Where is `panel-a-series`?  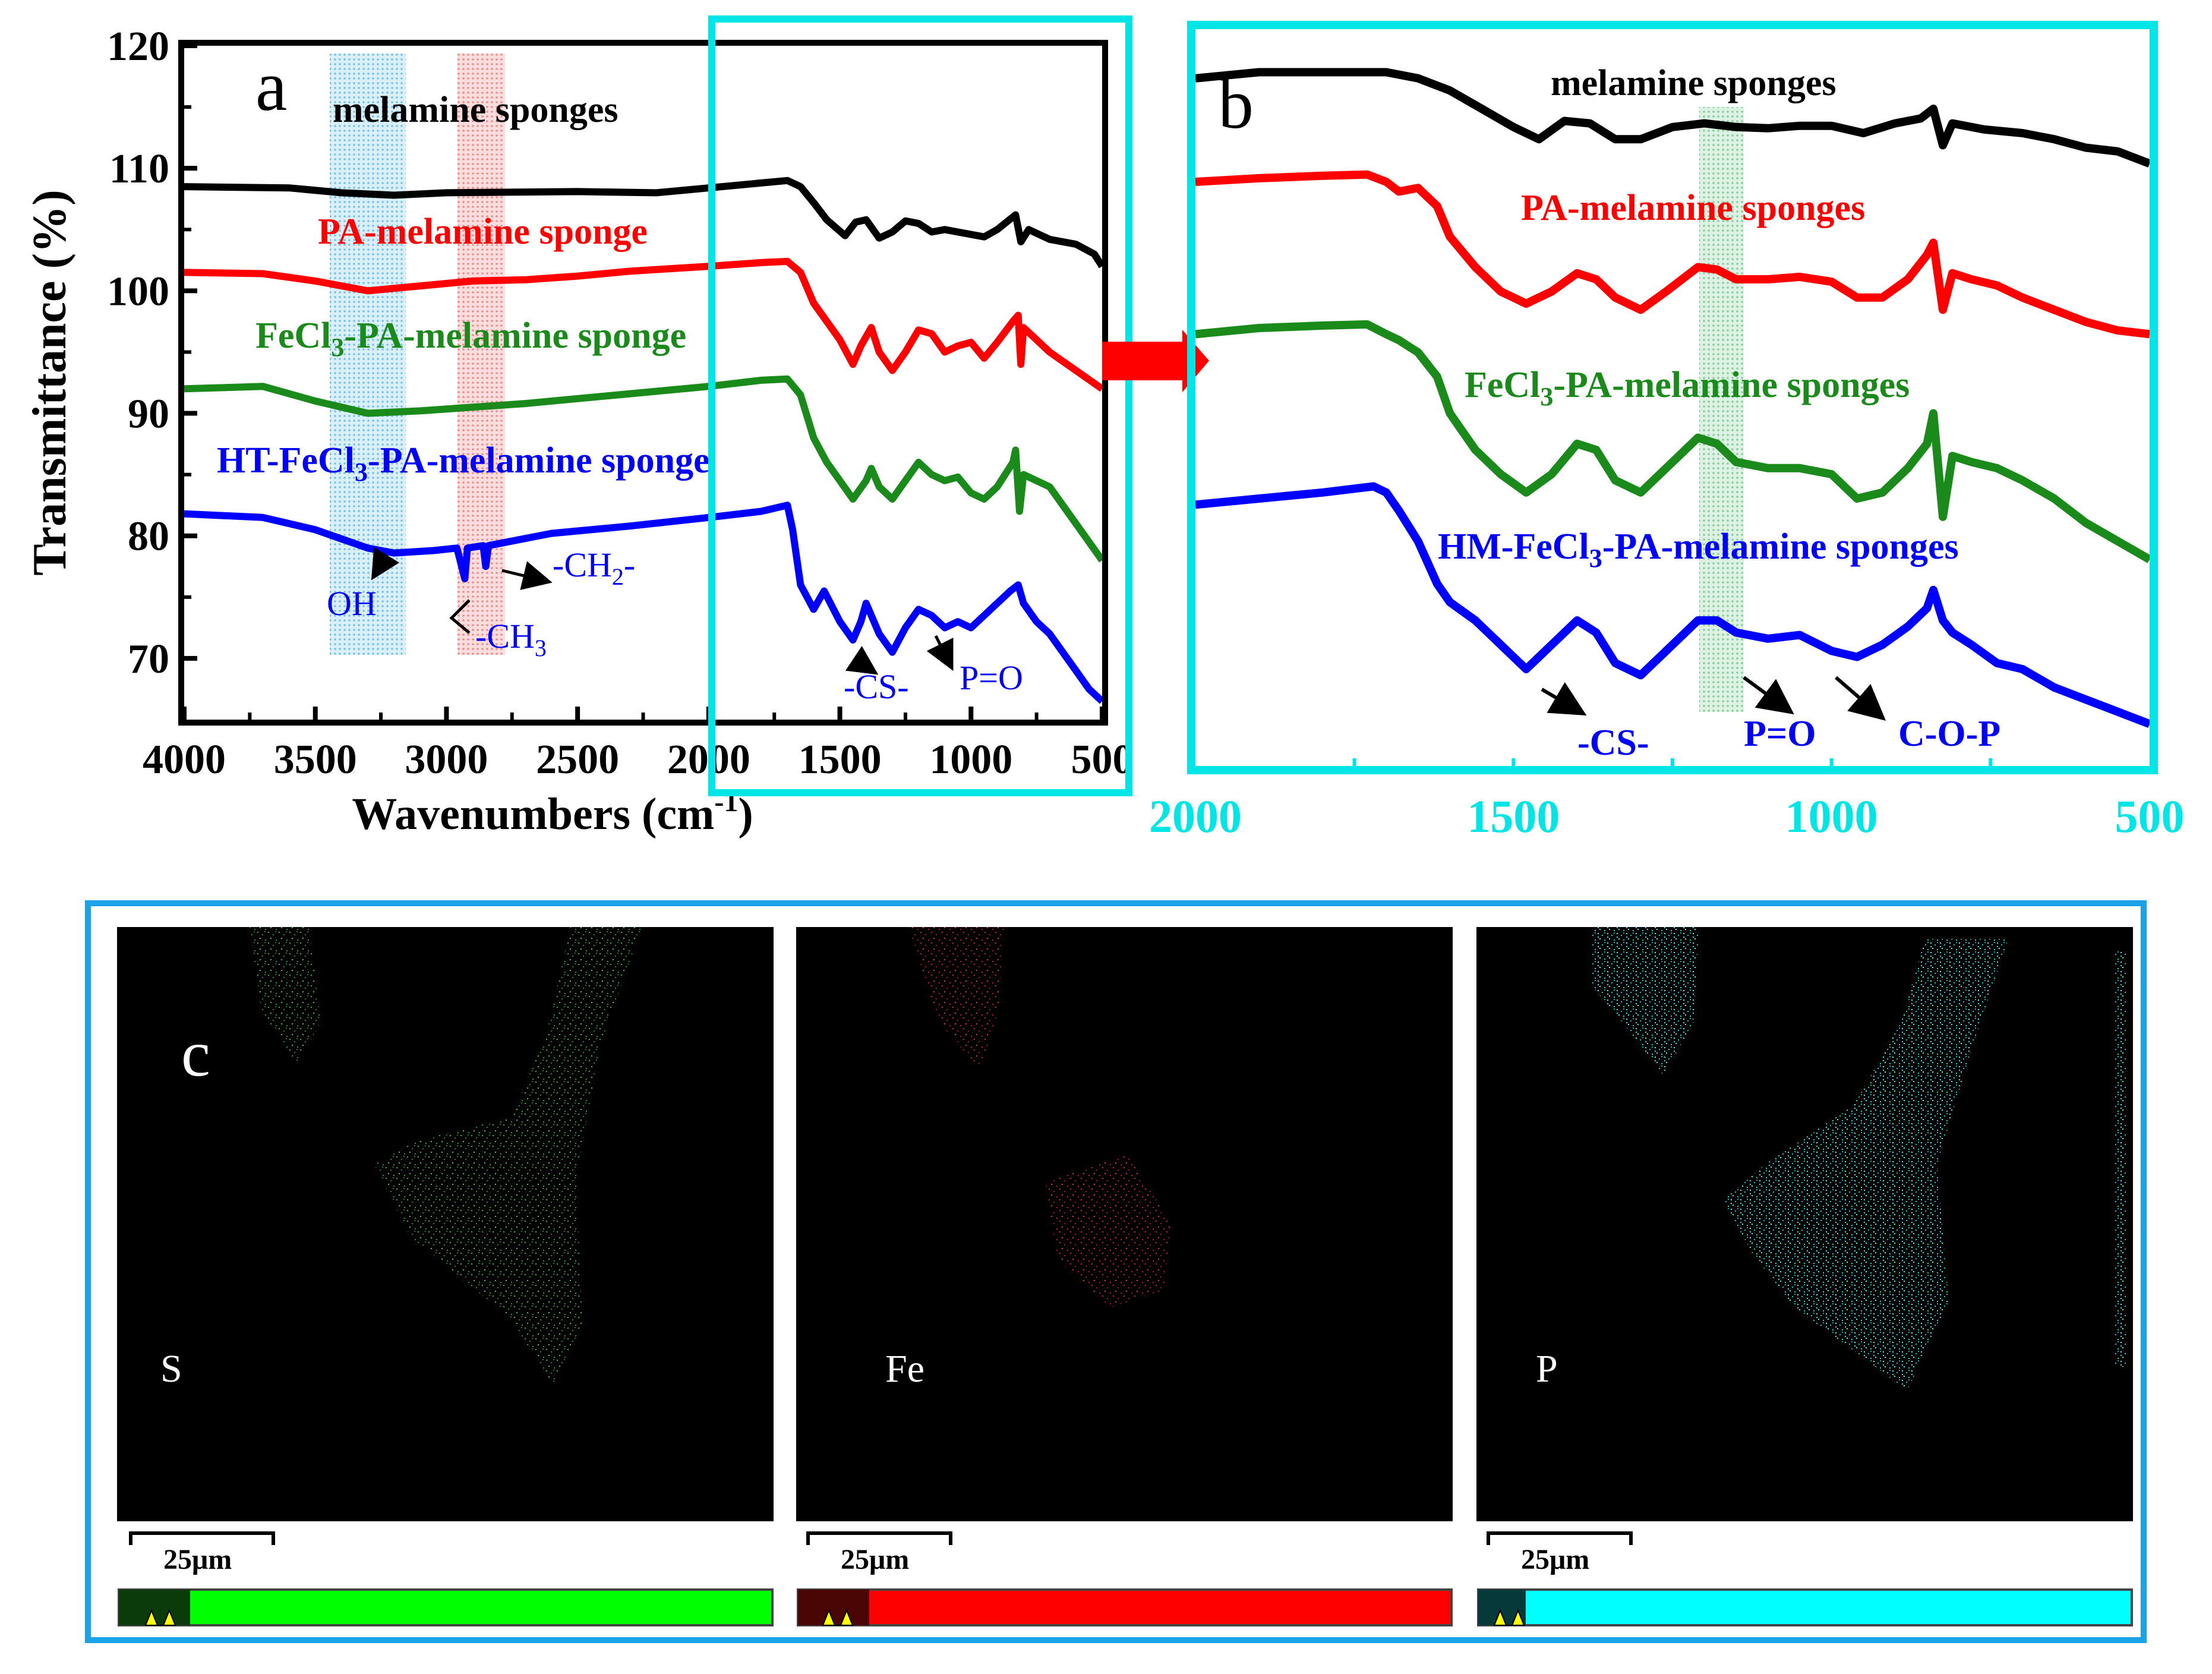
panel-a-series is located at coordinates (645, 440).